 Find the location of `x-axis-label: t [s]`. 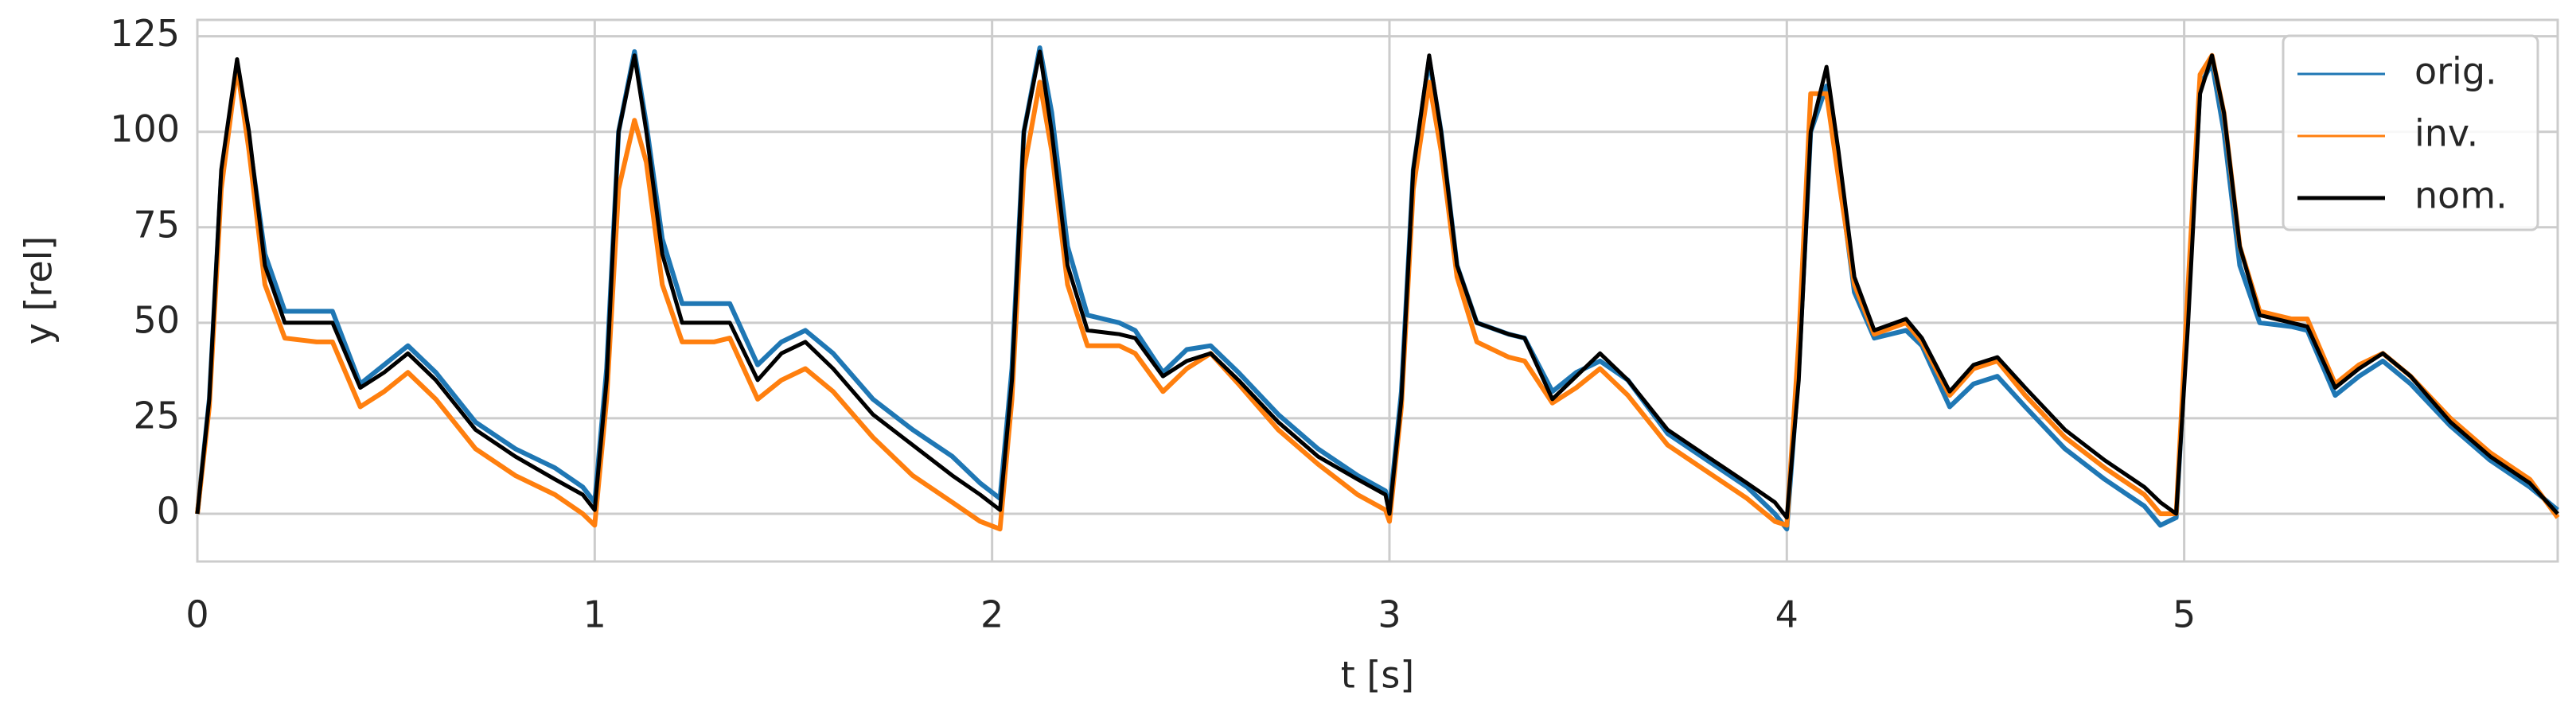

x-axis-label: t [s] is located at coordinates (1378, 675).